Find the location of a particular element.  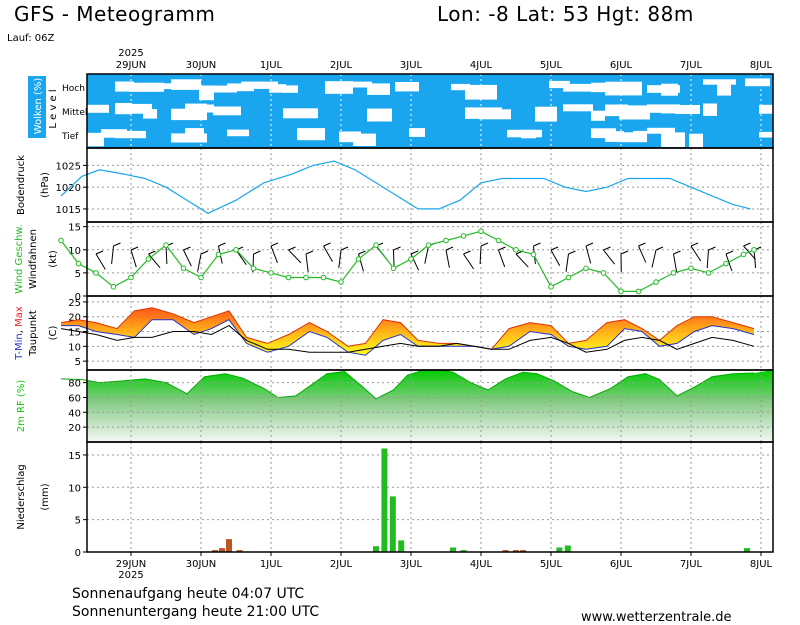

top-year-label: 2025 is located at coordinates (130, 53).